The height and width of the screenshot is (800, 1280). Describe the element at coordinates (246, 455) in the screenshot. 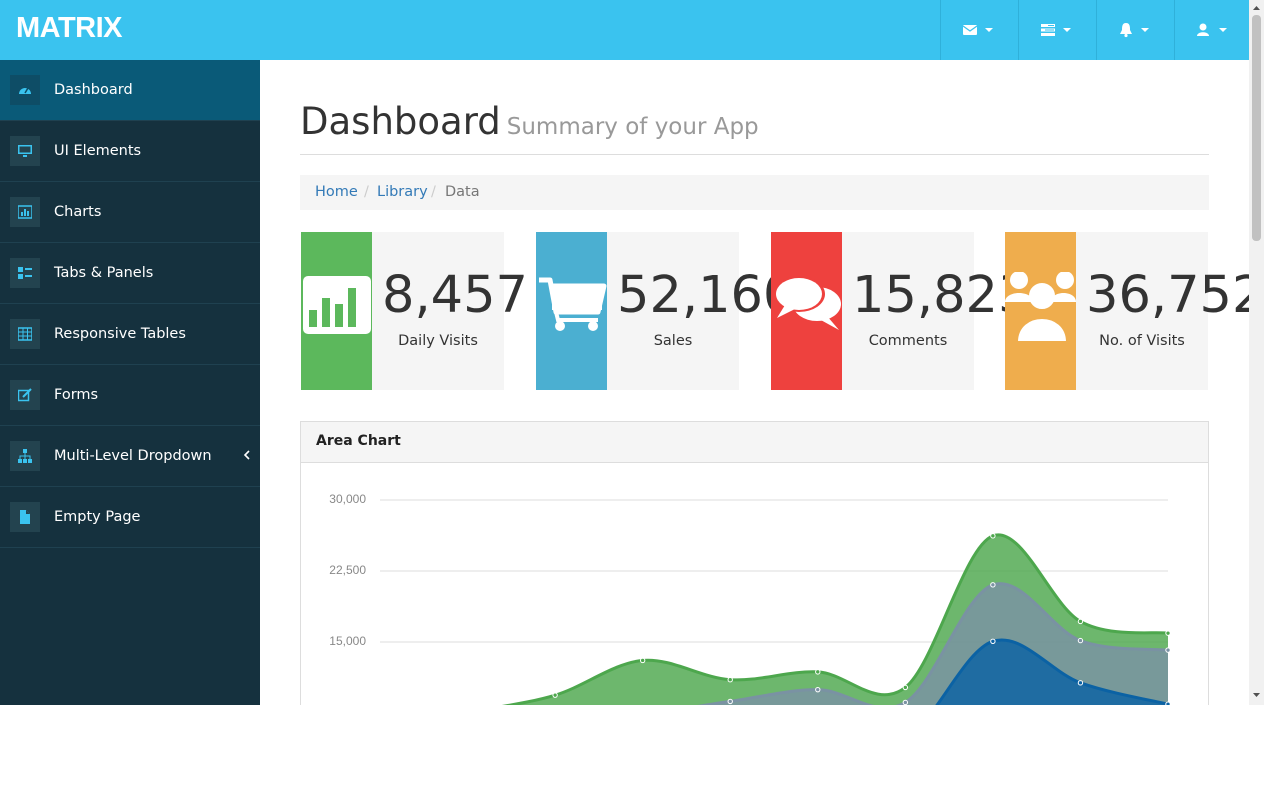

I see `chevron` at that location.